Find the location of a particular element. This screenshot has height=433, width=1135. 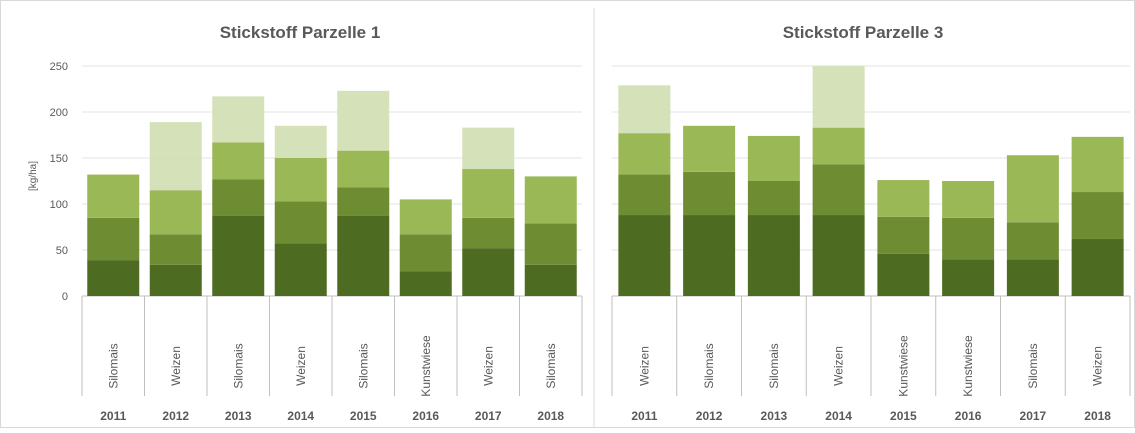

y-tick-label: 250 is located at coordinates (59, 67).